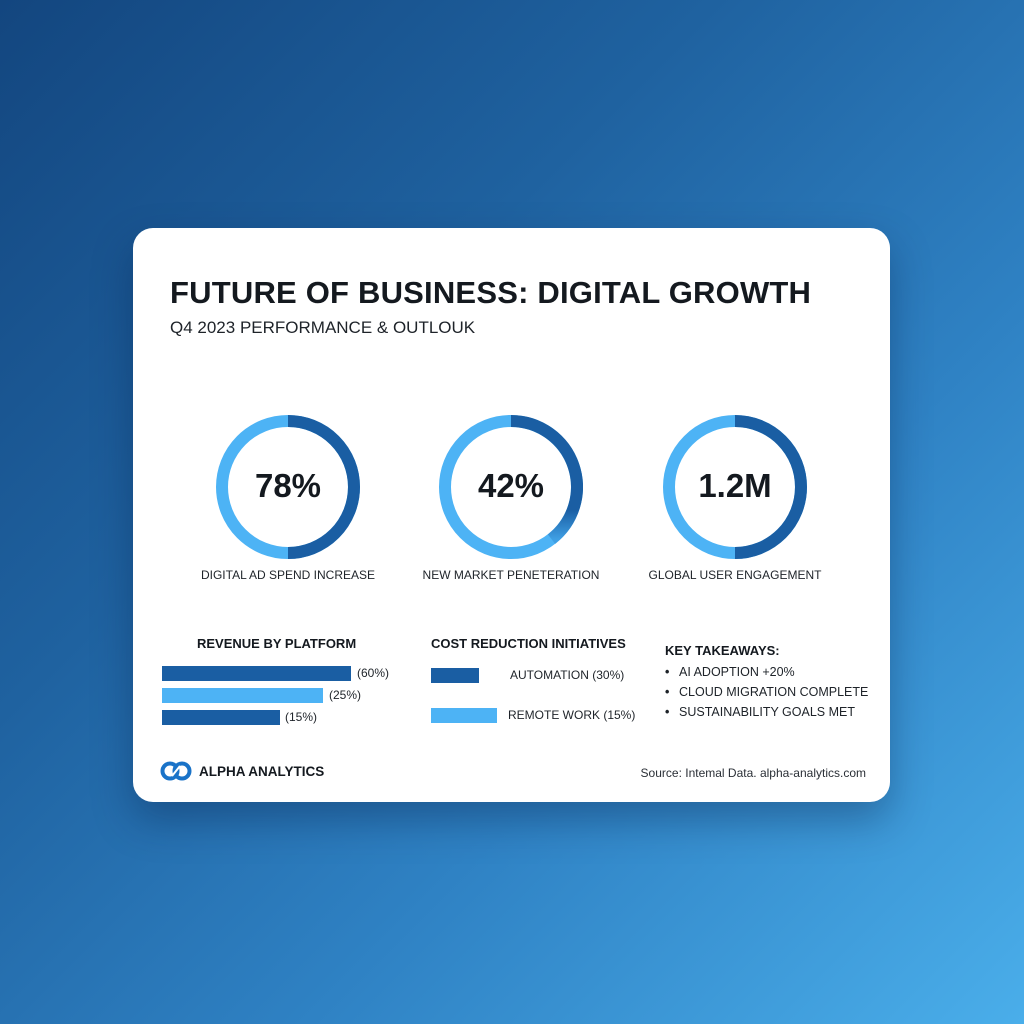 The width and height of the screenshot is (1024, 1024). What do you see at coordinates (277, 643) in the screenshot?
I see `section-title: REVENUE BY PLATFORM` at bounding box center [277, 643].